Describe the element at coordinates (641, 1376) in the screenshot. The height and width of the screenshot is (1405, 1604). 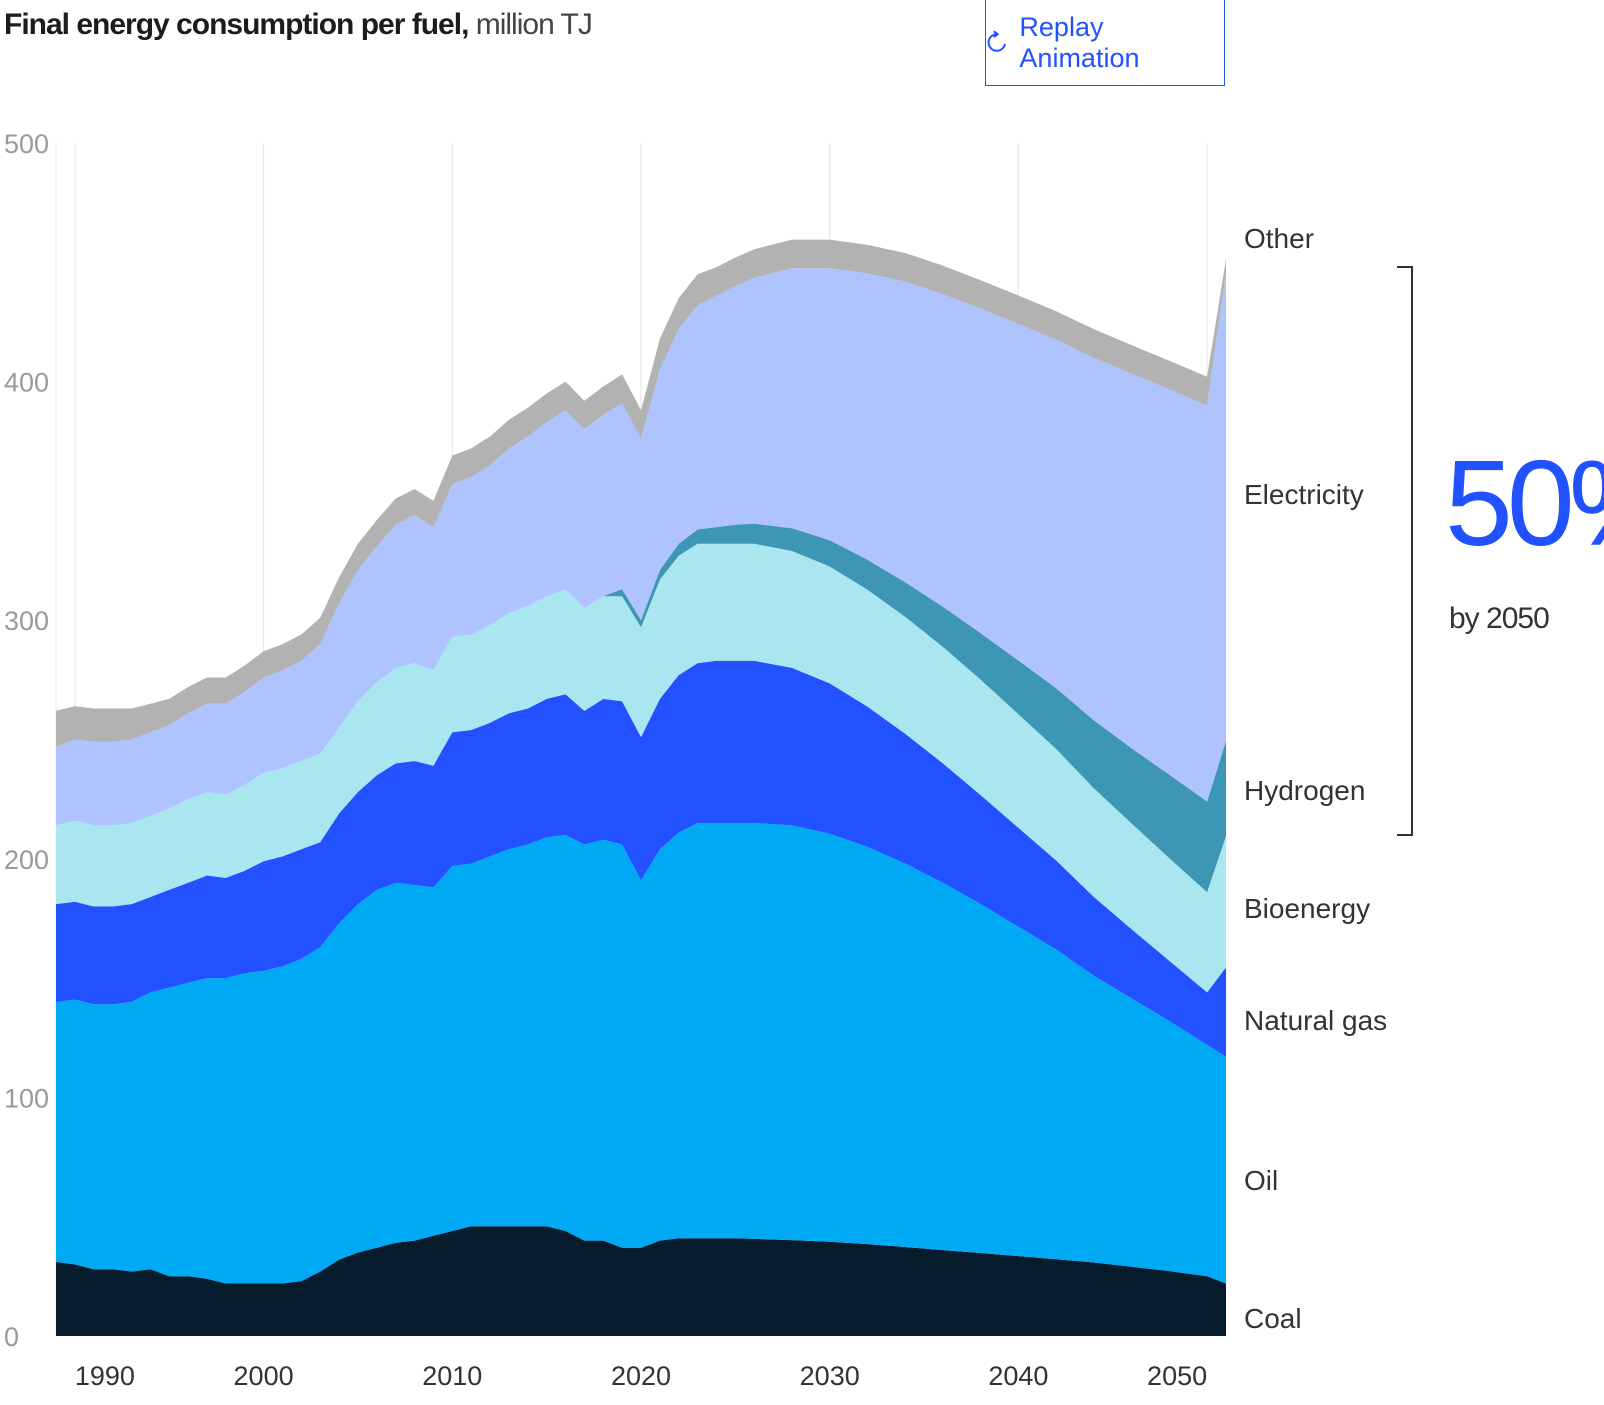
I see `x-tick-2020: 2020` at that location.